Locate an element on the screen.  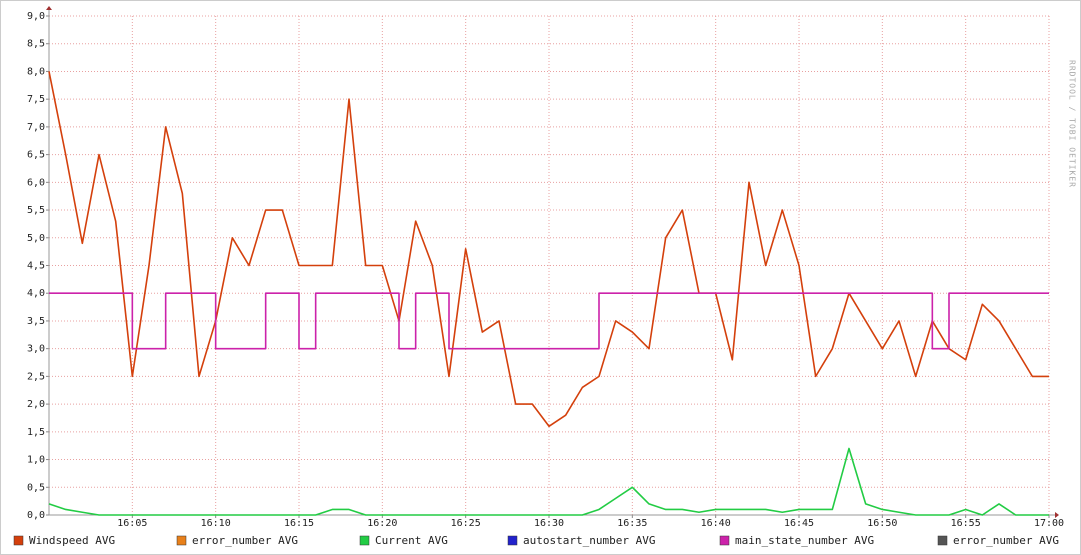
x-tick-label: 16:20 is located at coordinates (382, 523).